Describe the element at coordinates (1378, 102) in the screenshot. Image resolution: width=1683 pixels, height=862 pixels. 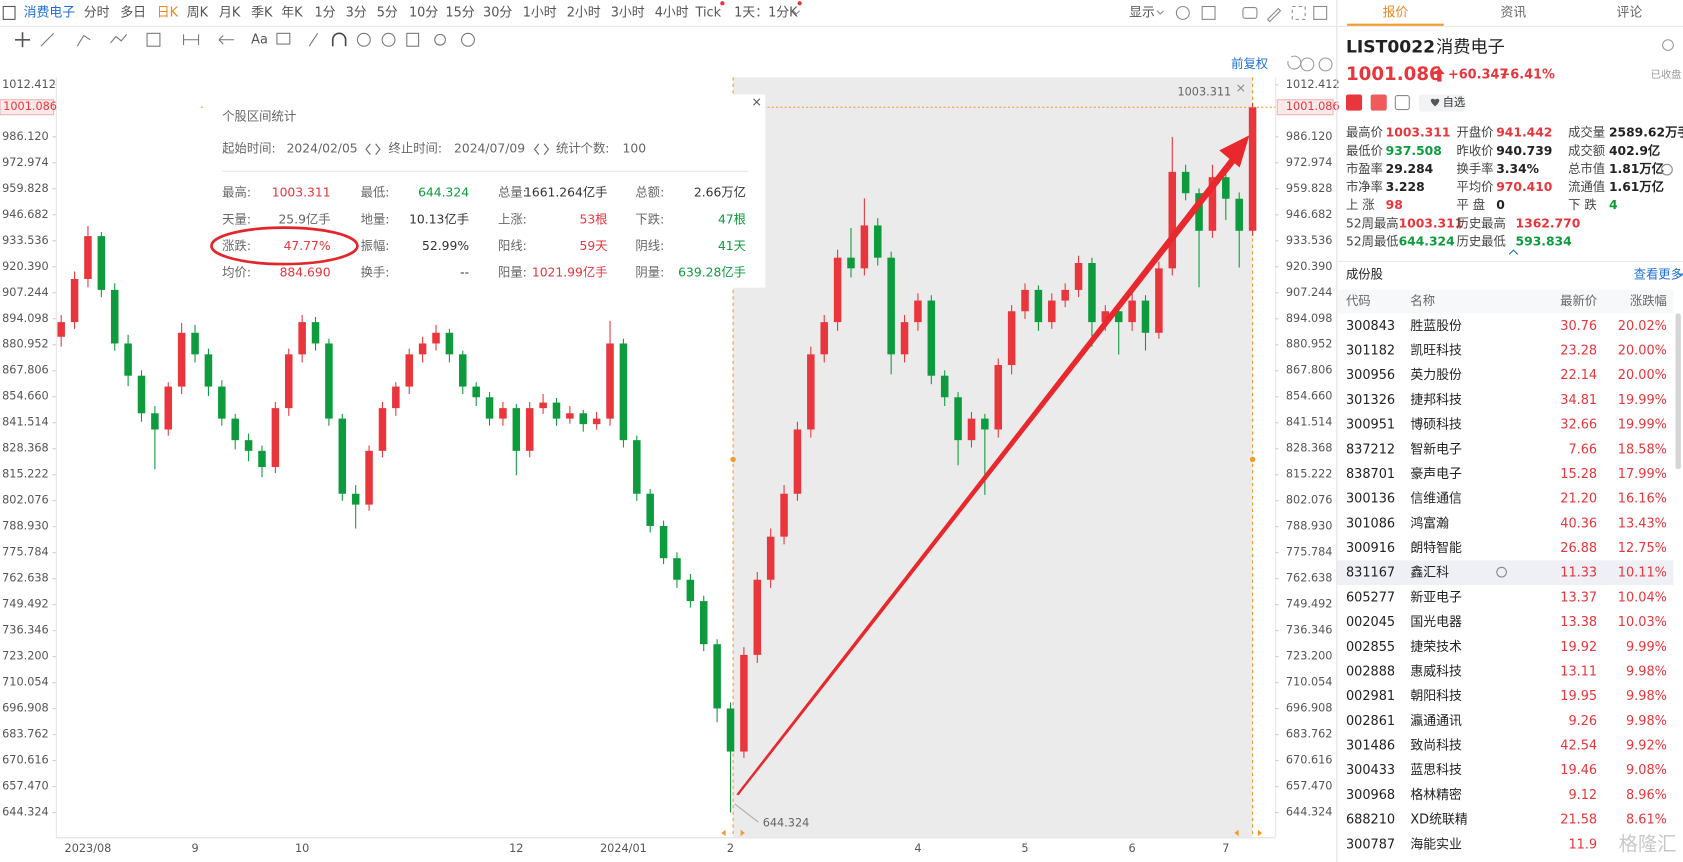
I see `feature-icon` at that location.